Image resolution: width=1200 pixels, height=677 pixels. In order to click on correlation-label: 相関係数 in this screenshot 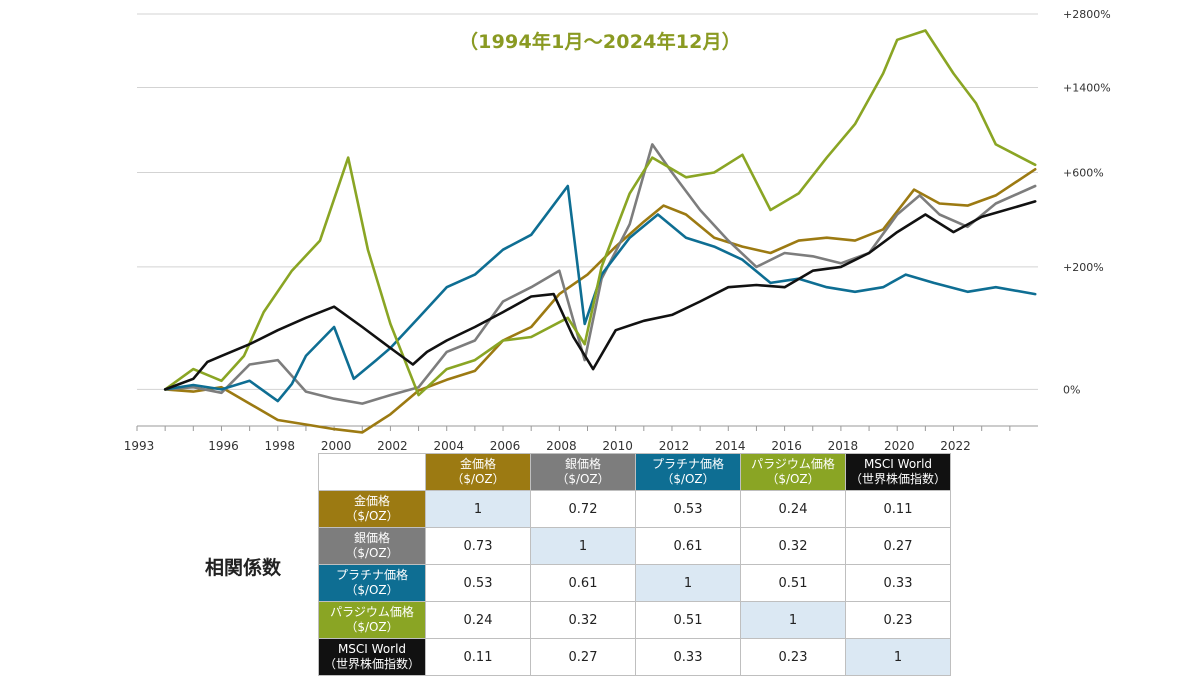, I will do `click(243, 568)`.